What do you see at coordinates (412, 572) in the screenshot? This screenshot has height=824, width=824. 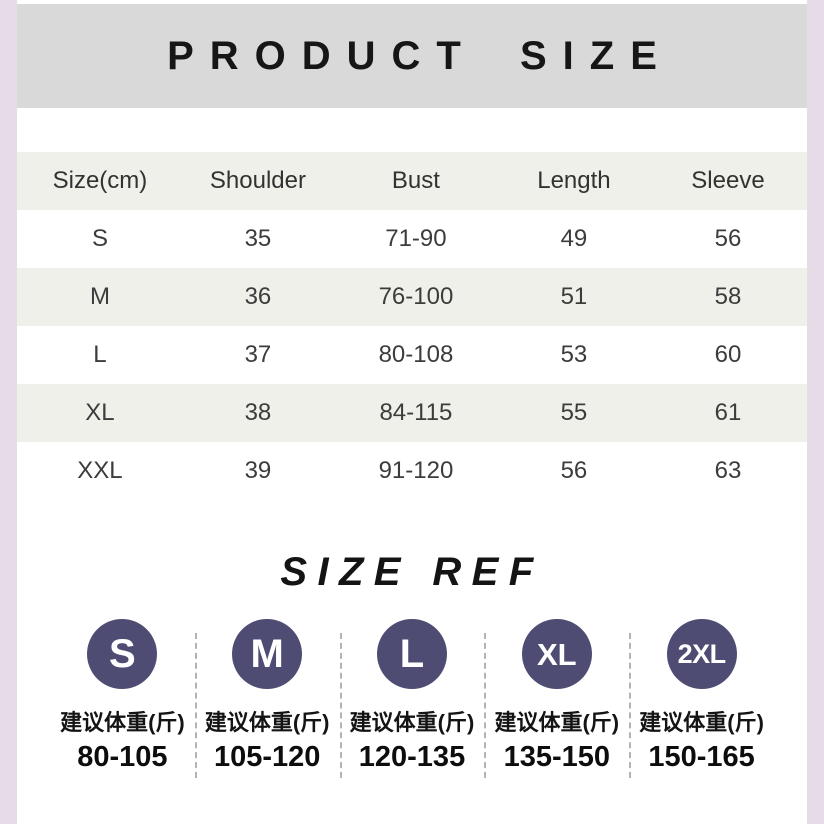 I see `size-ref-title: SIZE REF` at bounding box center [412, 572].